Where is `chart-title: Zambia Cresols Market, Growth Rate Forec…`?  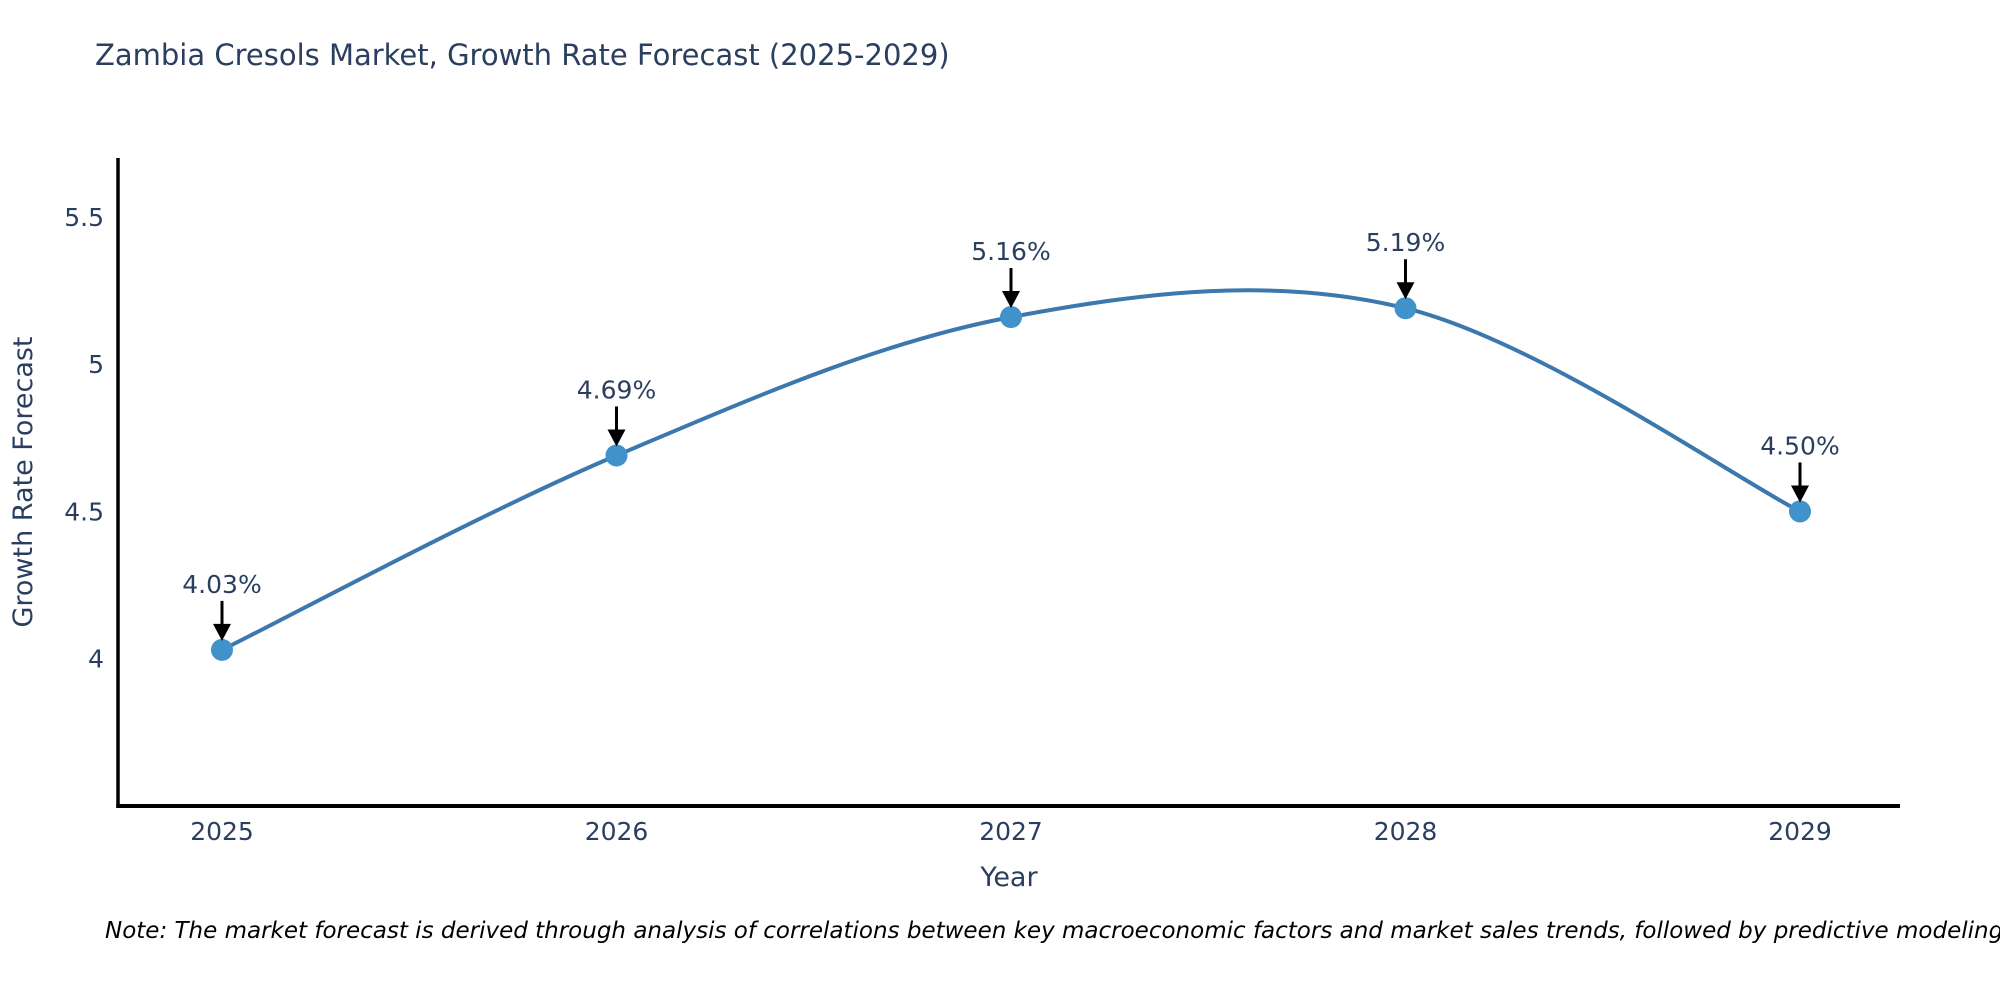
chart-title: Zambia Cresols Market, Growth Rate Forec… is located at coordinates (522, 55).